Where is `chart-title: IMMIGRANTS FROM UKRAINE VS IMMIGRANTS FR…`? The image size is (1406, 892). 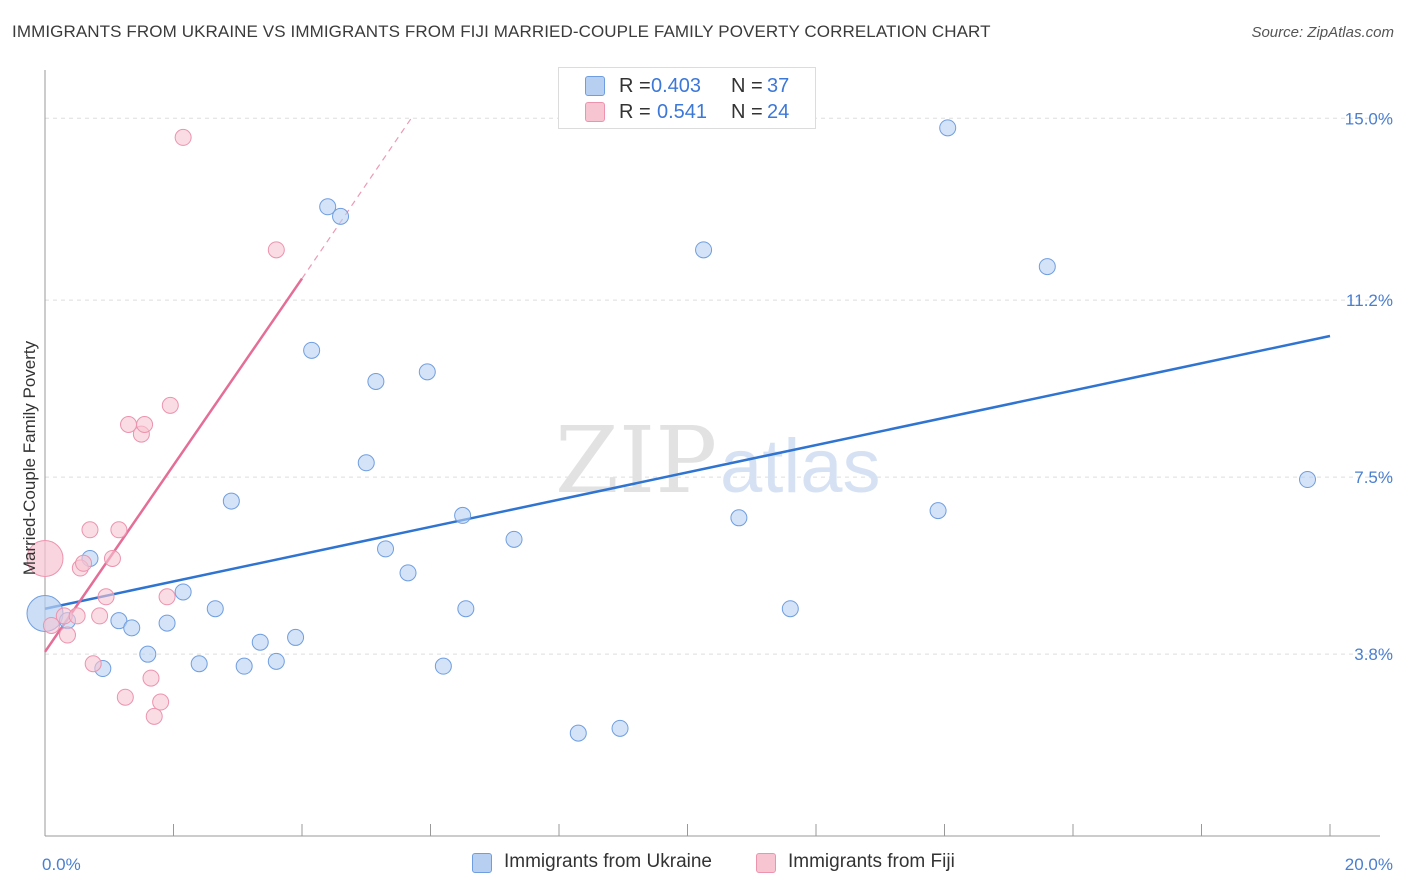 chart-title: IMMIGRANTS FROM UKRAINE VS IMMIGRANTS FR… is located at coordinates (501, 31).